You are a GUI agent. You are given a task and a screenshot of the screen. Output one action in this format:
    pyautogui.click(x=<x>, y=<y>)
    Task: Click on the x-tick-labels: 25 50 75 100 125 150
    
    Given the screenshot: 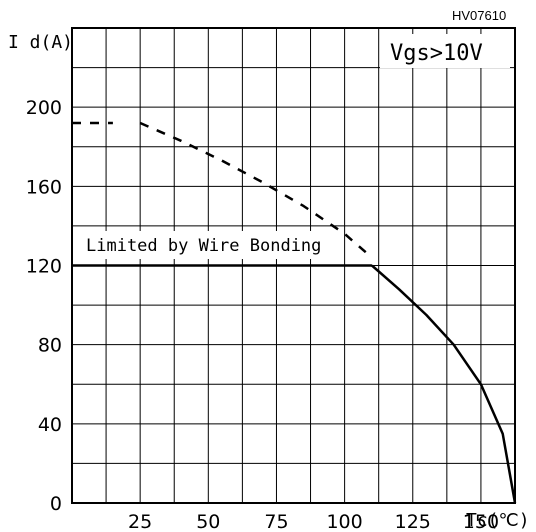 What is the action you would take?
    pyautogui.click(x=313, y=521)
    